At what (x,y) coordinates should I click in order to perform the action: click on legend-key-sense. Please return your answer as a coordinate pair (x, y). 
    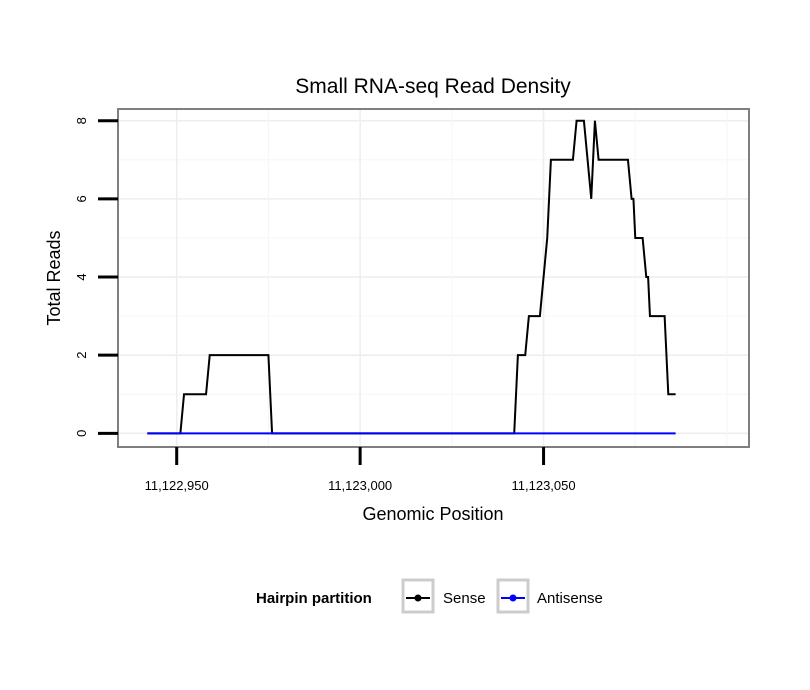
    Looking at the image, I should click on (418, 596).